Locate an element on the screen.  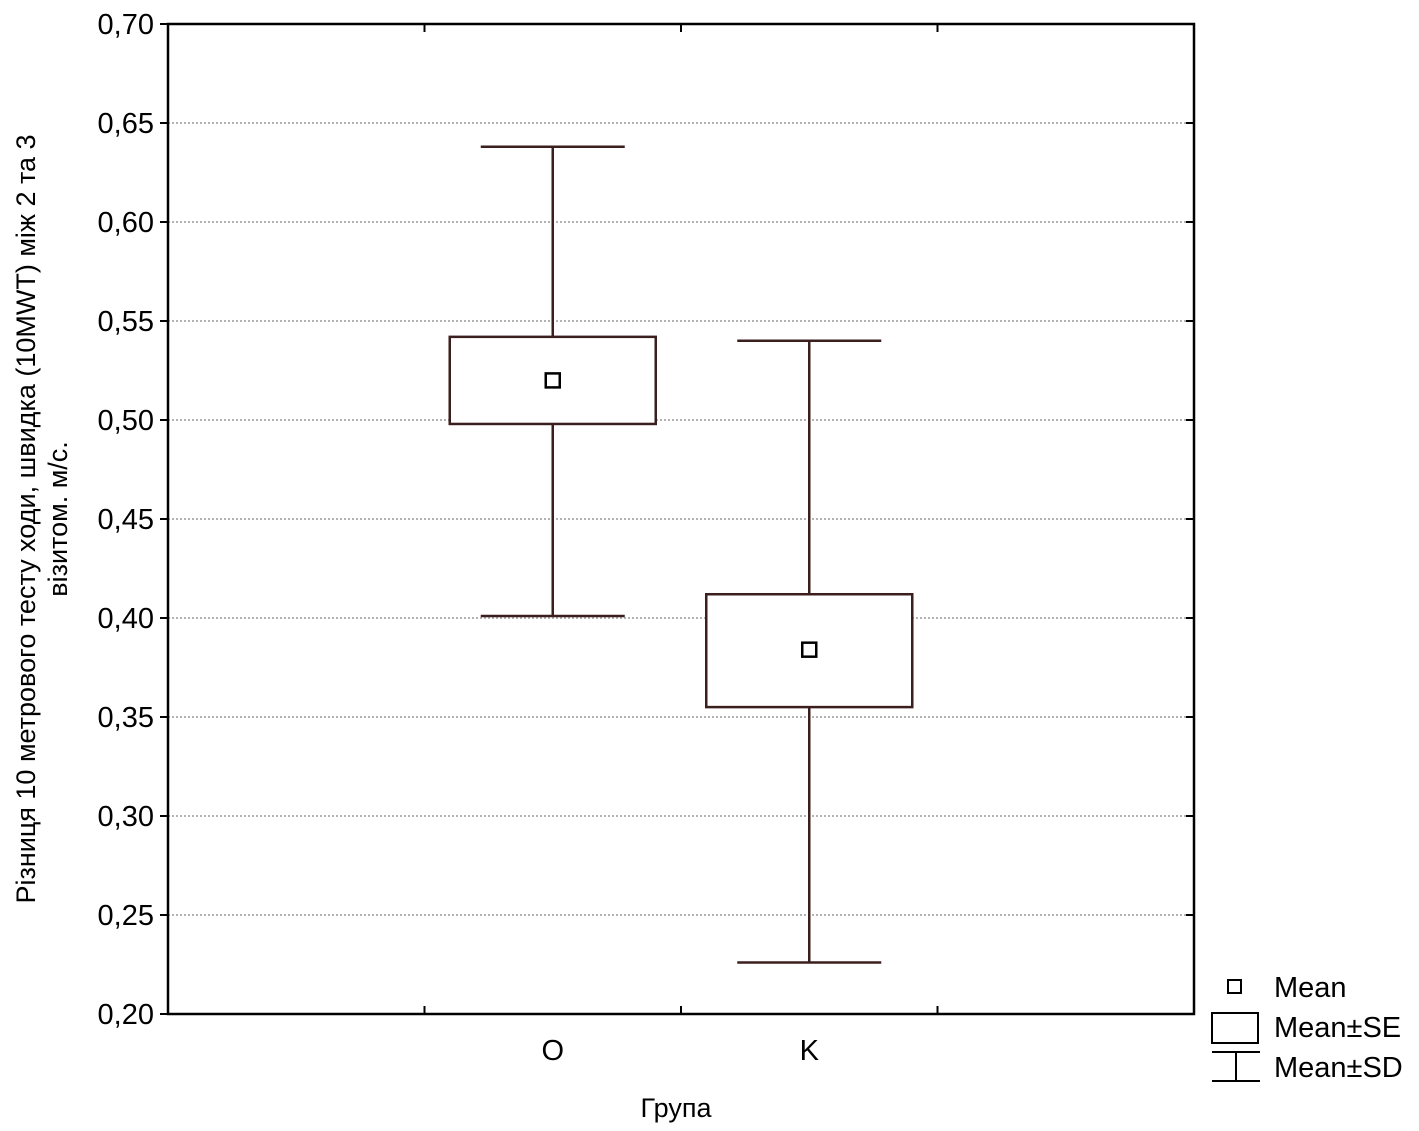
y-tick-label: 0,25 is located at coordinates (126, 916).